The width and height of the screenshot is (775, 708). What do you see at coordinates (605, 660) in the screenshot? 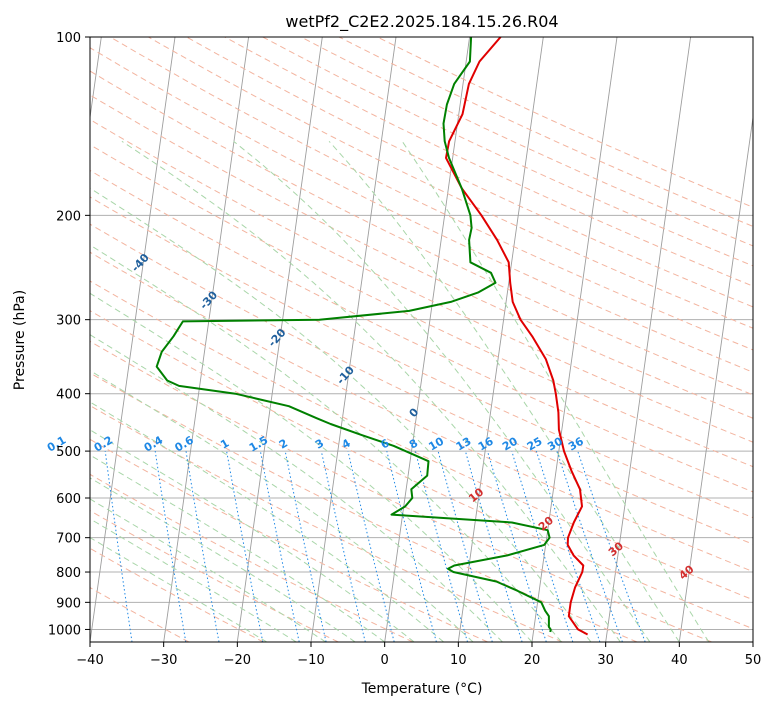
I see `x-tick-label: 30` at bounding box center [605, 660].